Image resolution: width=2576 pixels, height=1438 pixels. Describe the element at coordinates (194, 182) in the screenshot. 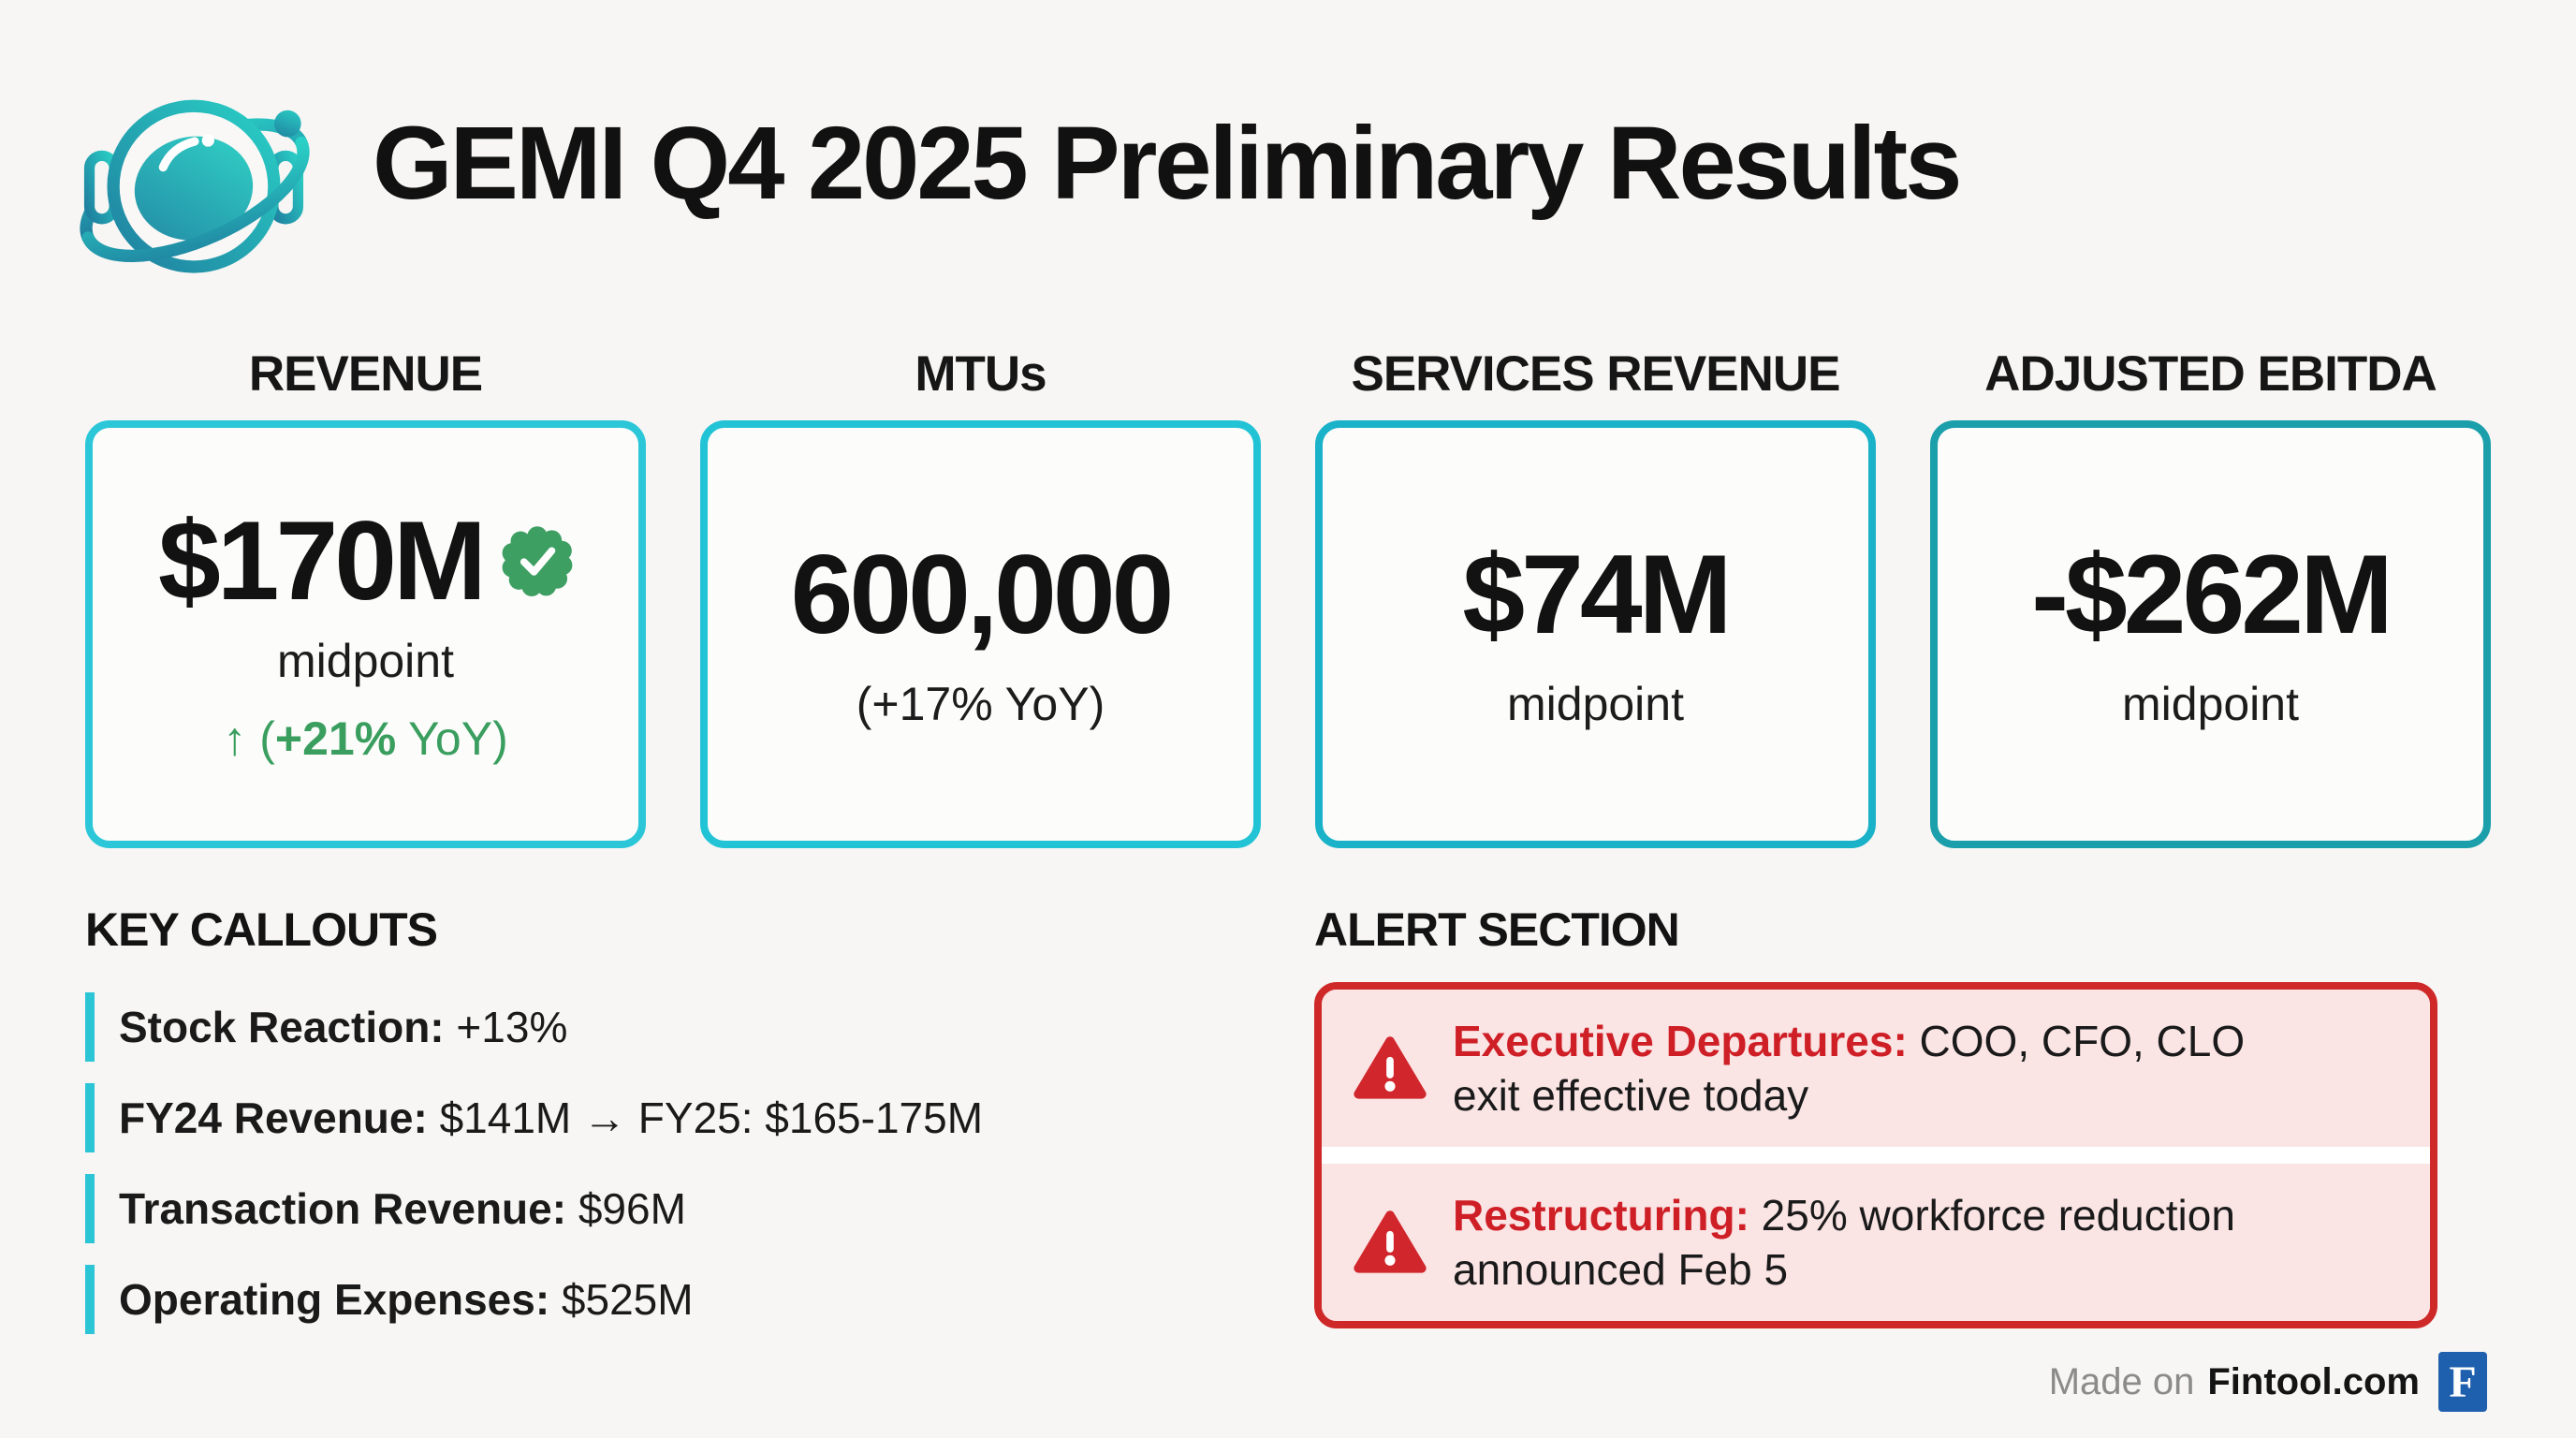

I see `gemi-planet-logo-icon` at that location.